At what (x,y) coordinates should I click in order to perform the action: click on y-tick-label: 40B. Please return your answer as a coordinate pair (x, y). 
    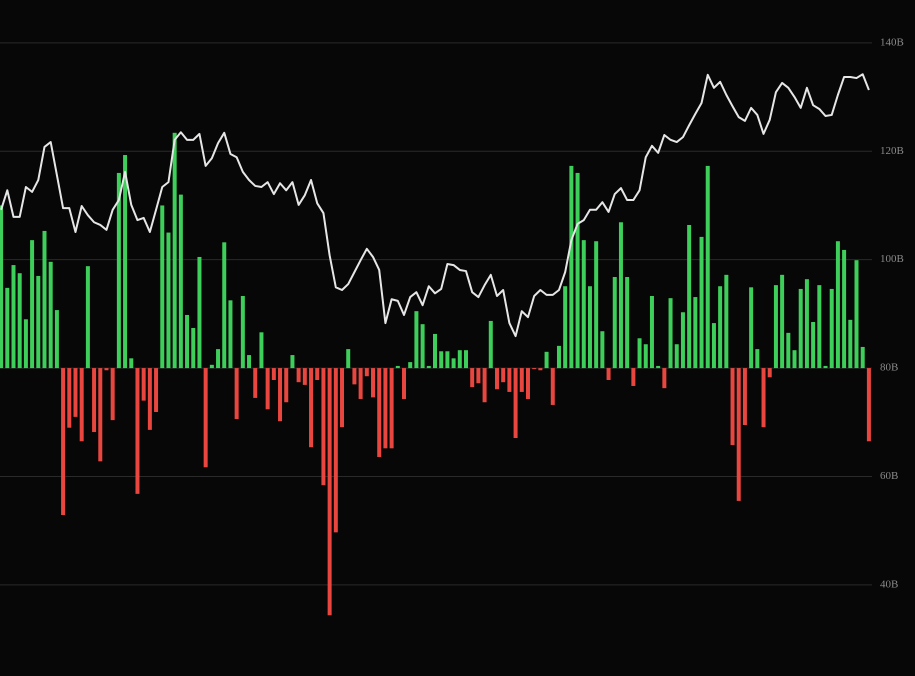
    Looking at the image, I should click on (889, 584).